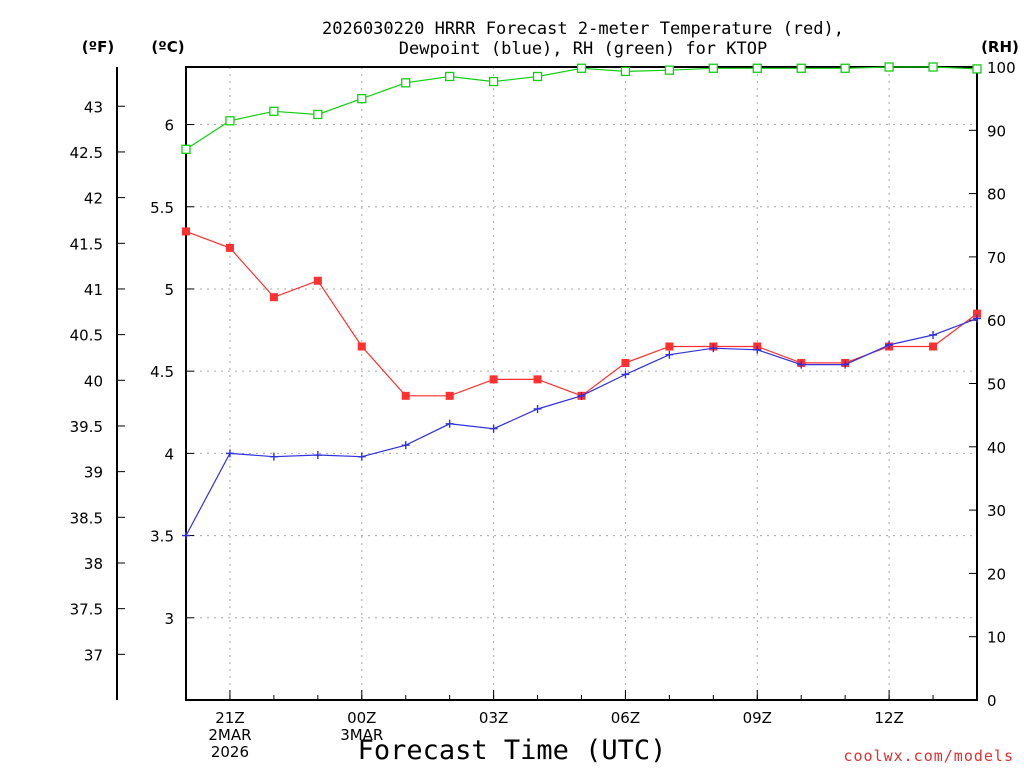 The width and height of the screenshot is (1024, 768). What do you see at coordinates (996, 638) in the screenshot?
I see `rh-tick-label: 10` at bounding box center [996, 638].